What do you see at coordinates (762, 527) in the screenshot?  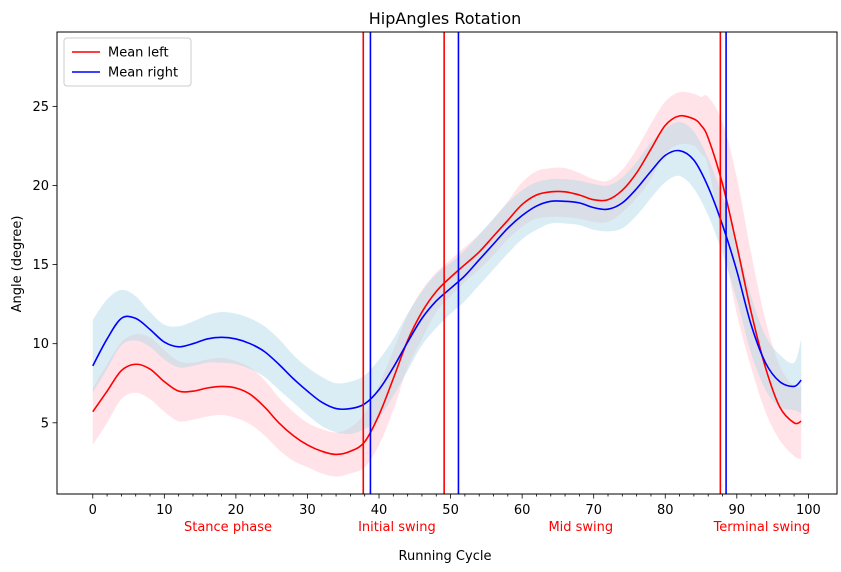 I see `phase-label-4: Terminal swing` at bounding box center [762, 527].